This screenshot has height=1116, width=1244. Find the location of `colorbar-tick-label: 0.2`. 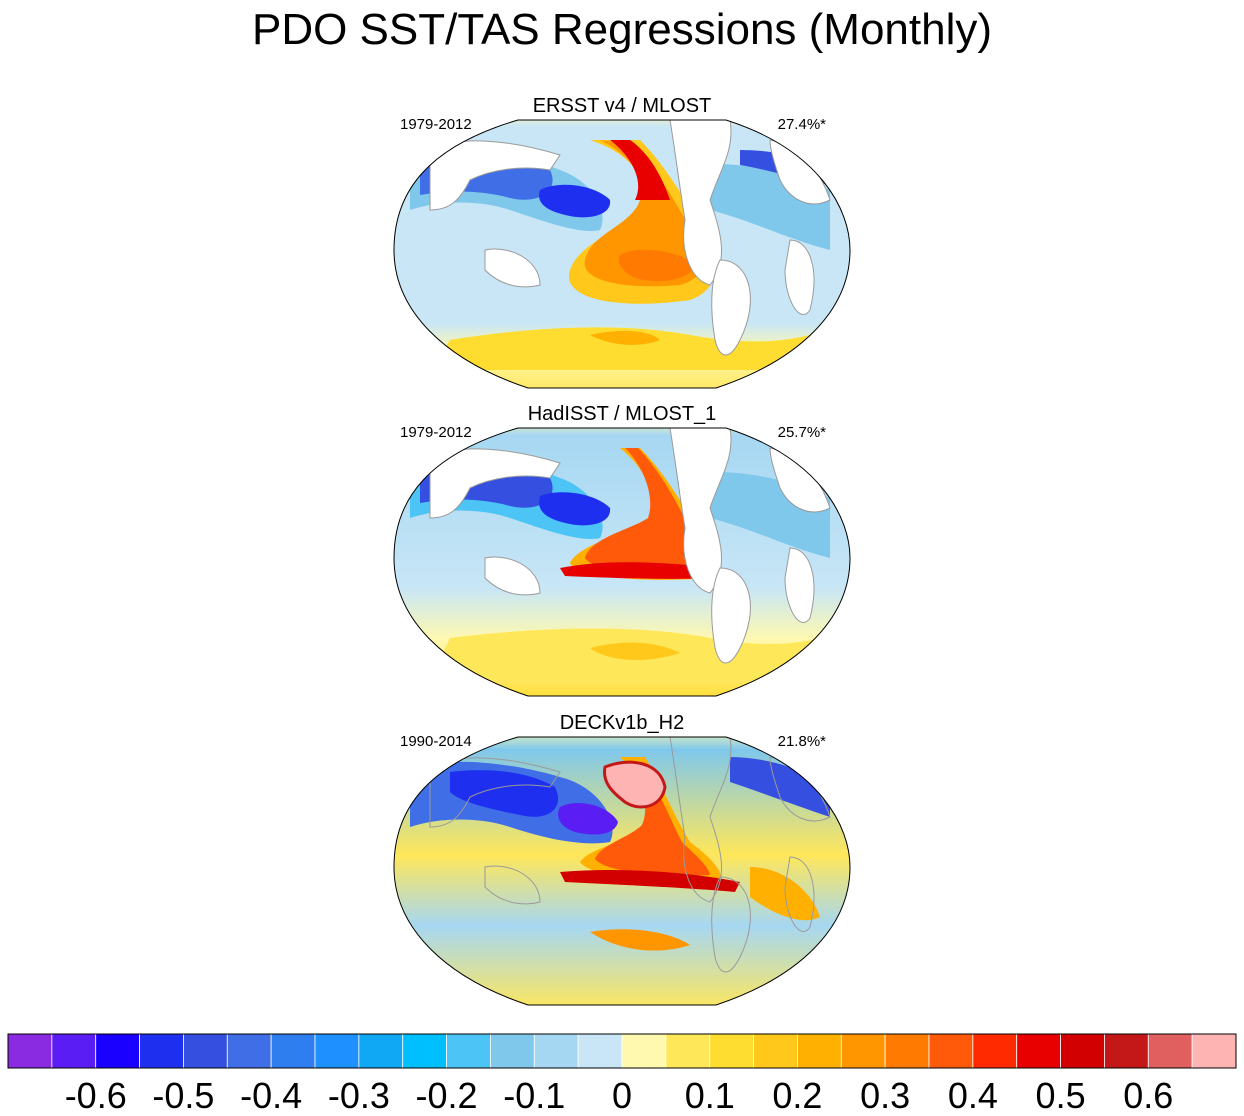

colorbar-tick-label: 0.2 is located at coordinates (797, 1095).